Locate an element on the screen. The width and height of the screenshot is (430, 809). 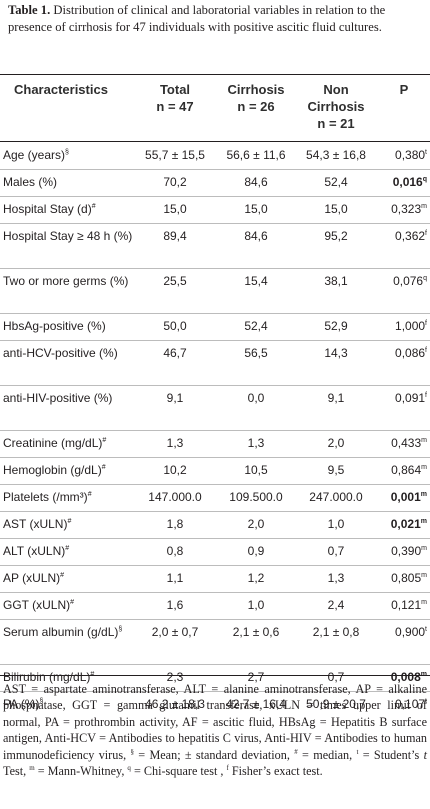
cell-cirrhosis-value: 2,7 is located at coordinates (256, 677).